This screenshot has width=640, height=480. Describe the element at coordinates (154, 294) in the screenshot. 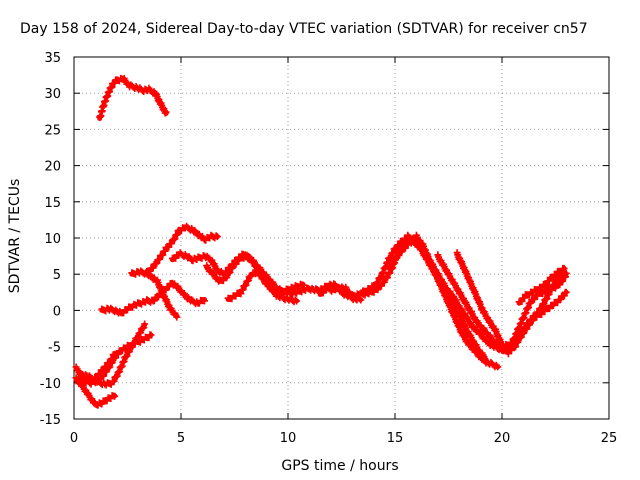

I see `series-tr6` at that location.